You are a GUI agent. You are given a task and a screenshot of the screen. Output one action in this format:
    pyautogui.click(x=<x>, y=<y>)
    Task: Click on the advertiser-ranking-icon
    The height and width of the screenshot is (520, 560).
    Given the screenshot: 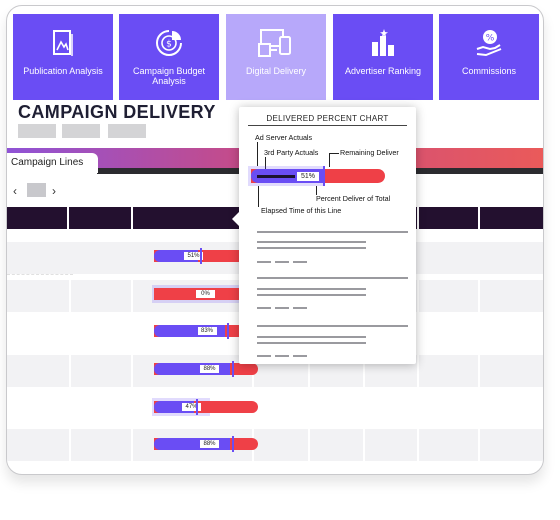 What is the action you would take?
    pyautogui.click(x=383, y=43)
    